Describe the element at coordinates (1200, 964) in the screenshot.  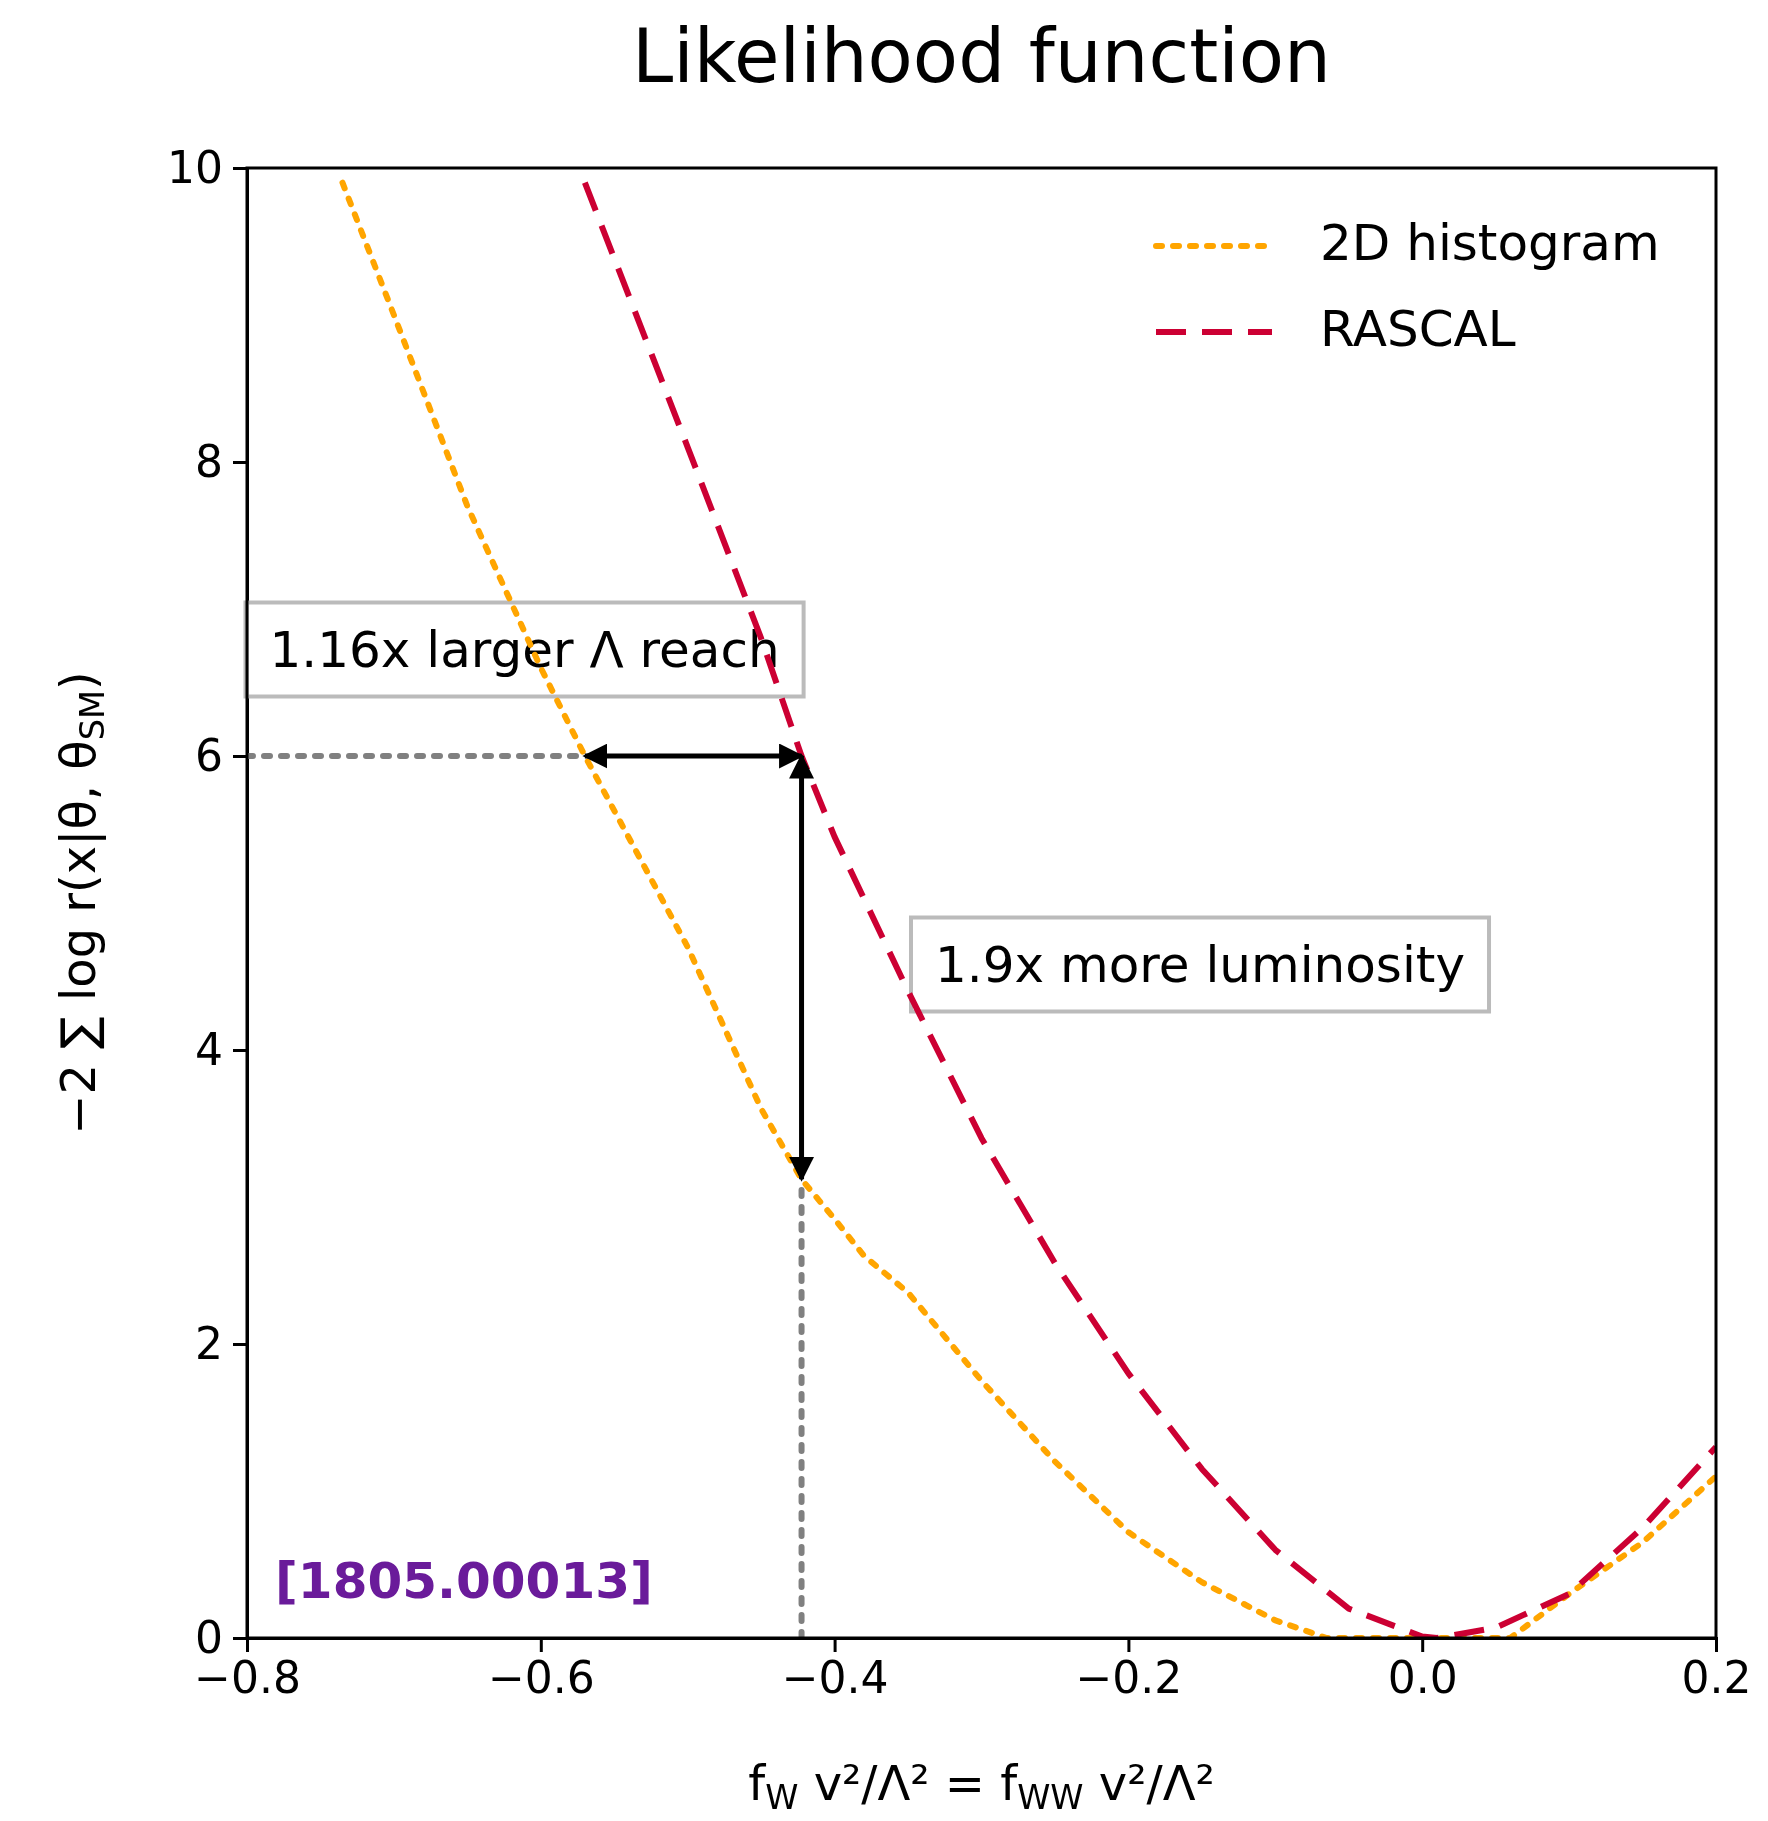
I see `annotation: 1.9x more luminosity` at that location.